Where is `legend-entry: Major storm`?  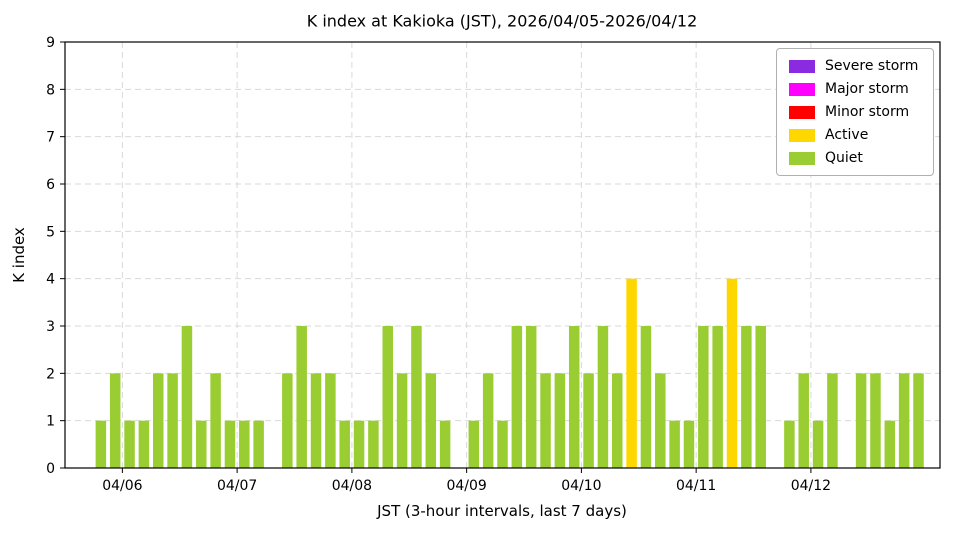
legend-entry: Major storm is located at coordinates (855, 89).